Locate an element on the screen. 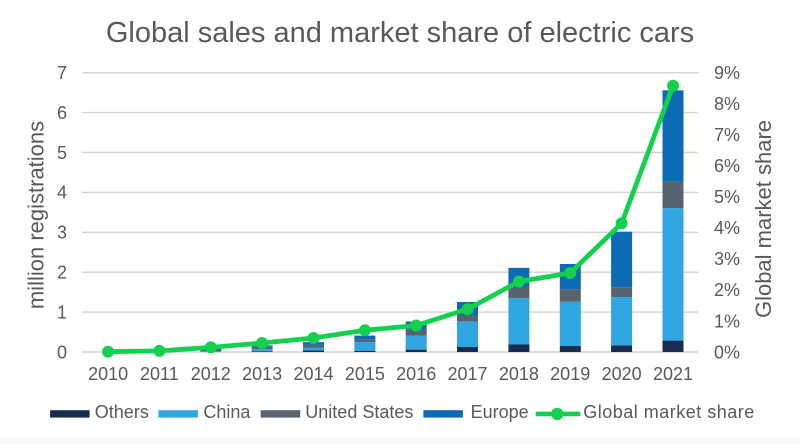 This screenshot has width=800, height=444. svg-text: 5 is located at coordinates (62, 153).